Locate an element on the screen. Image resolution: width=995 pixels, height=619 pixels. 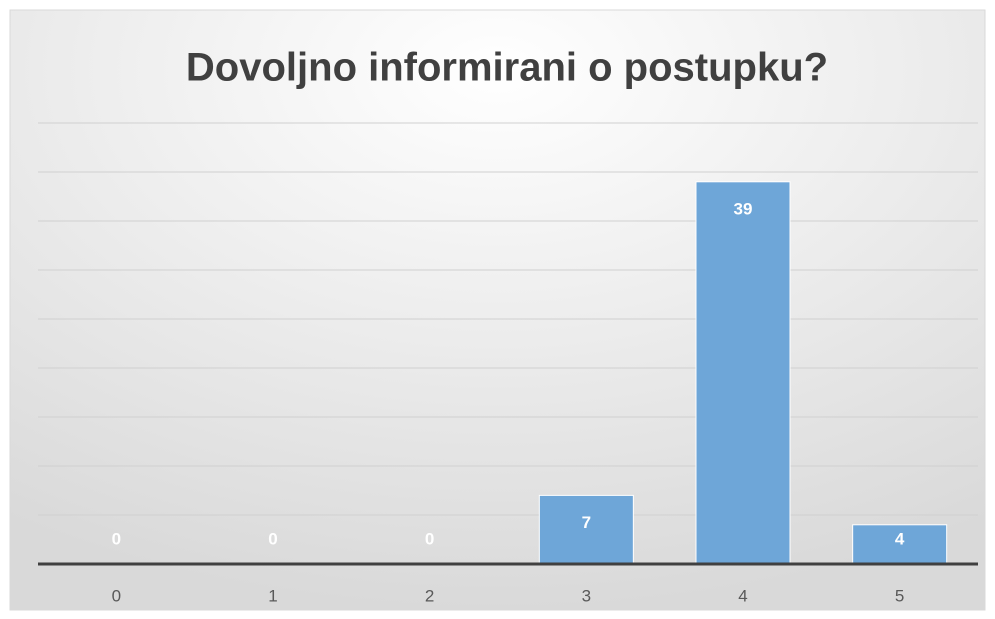
x-tick-label: 1 is located at coordinates (272, 595).